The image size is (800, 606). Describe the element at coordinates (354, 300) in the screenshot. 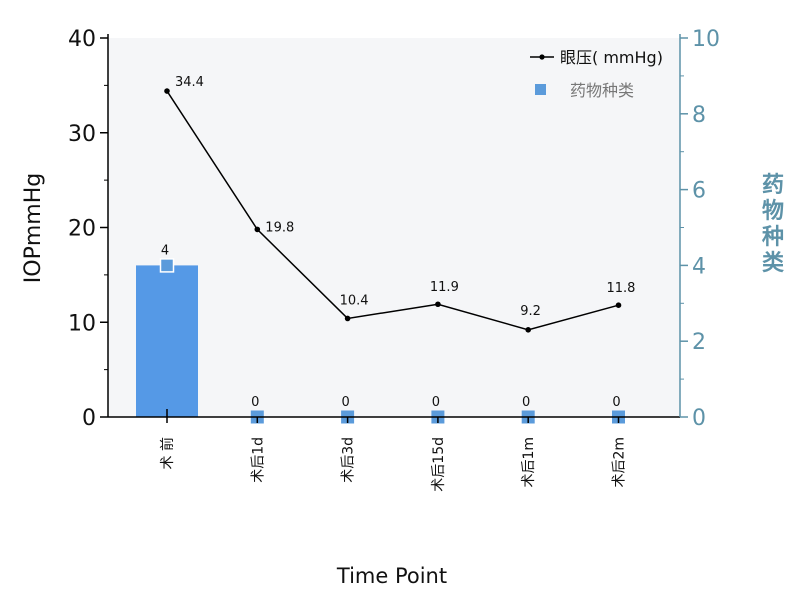

I see `iop-value-label: 10.4` at that location.